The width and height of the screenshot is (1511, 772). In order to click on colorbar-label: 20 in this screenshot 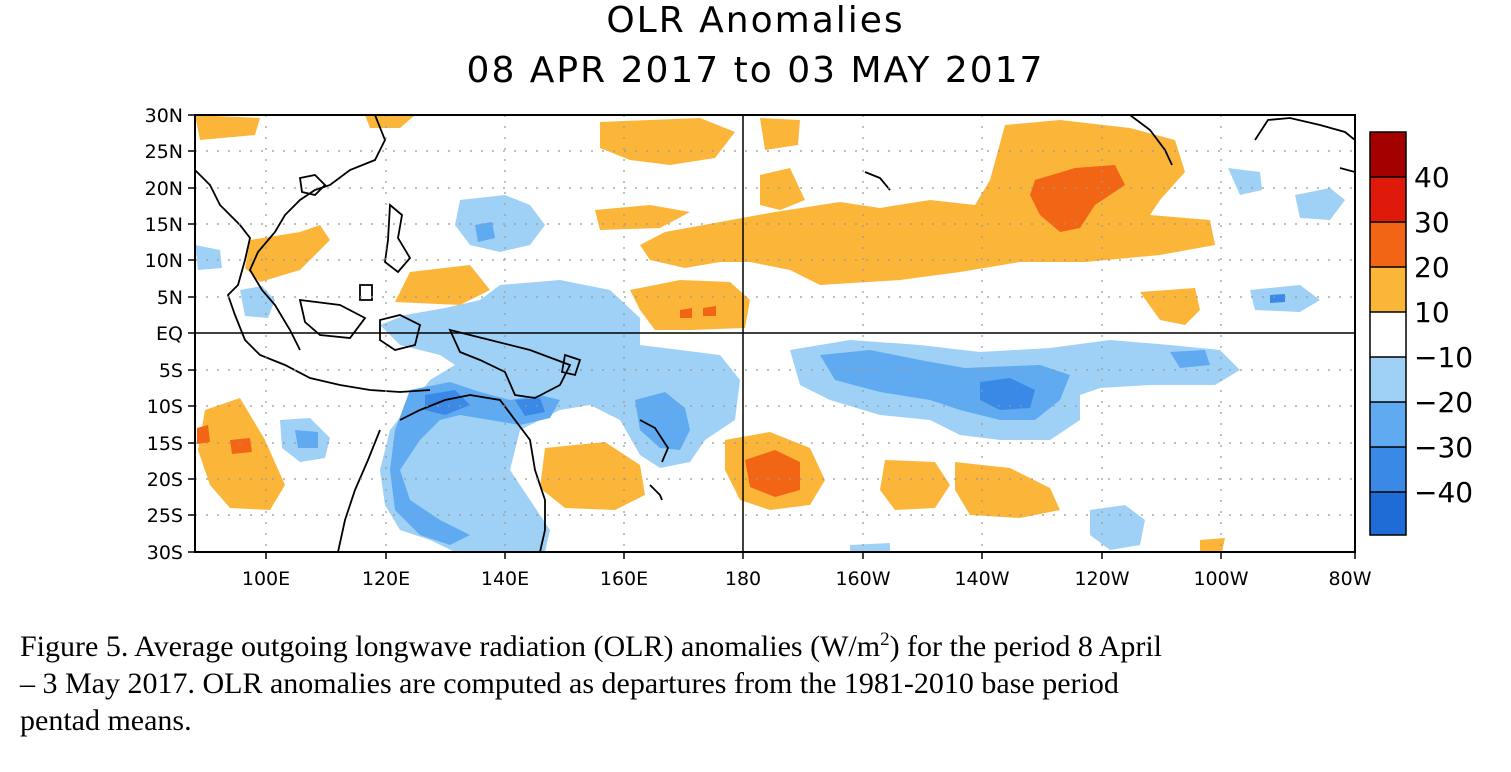, I will do `click(1432, 267)`.